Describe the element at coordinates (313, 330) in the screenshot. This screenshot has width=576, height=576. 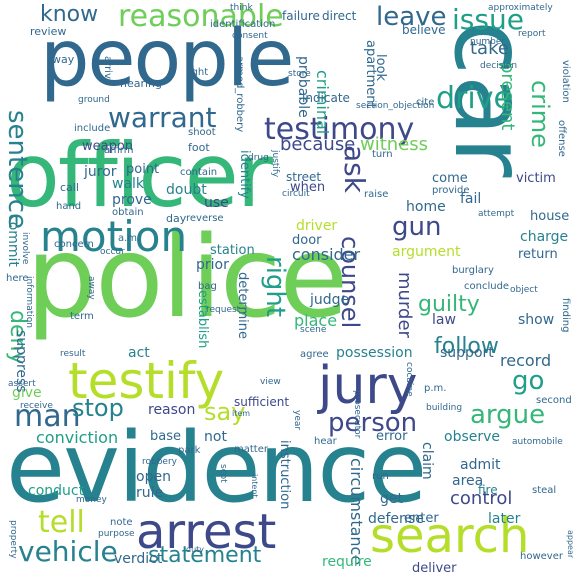
I see `word: scene` at that location.